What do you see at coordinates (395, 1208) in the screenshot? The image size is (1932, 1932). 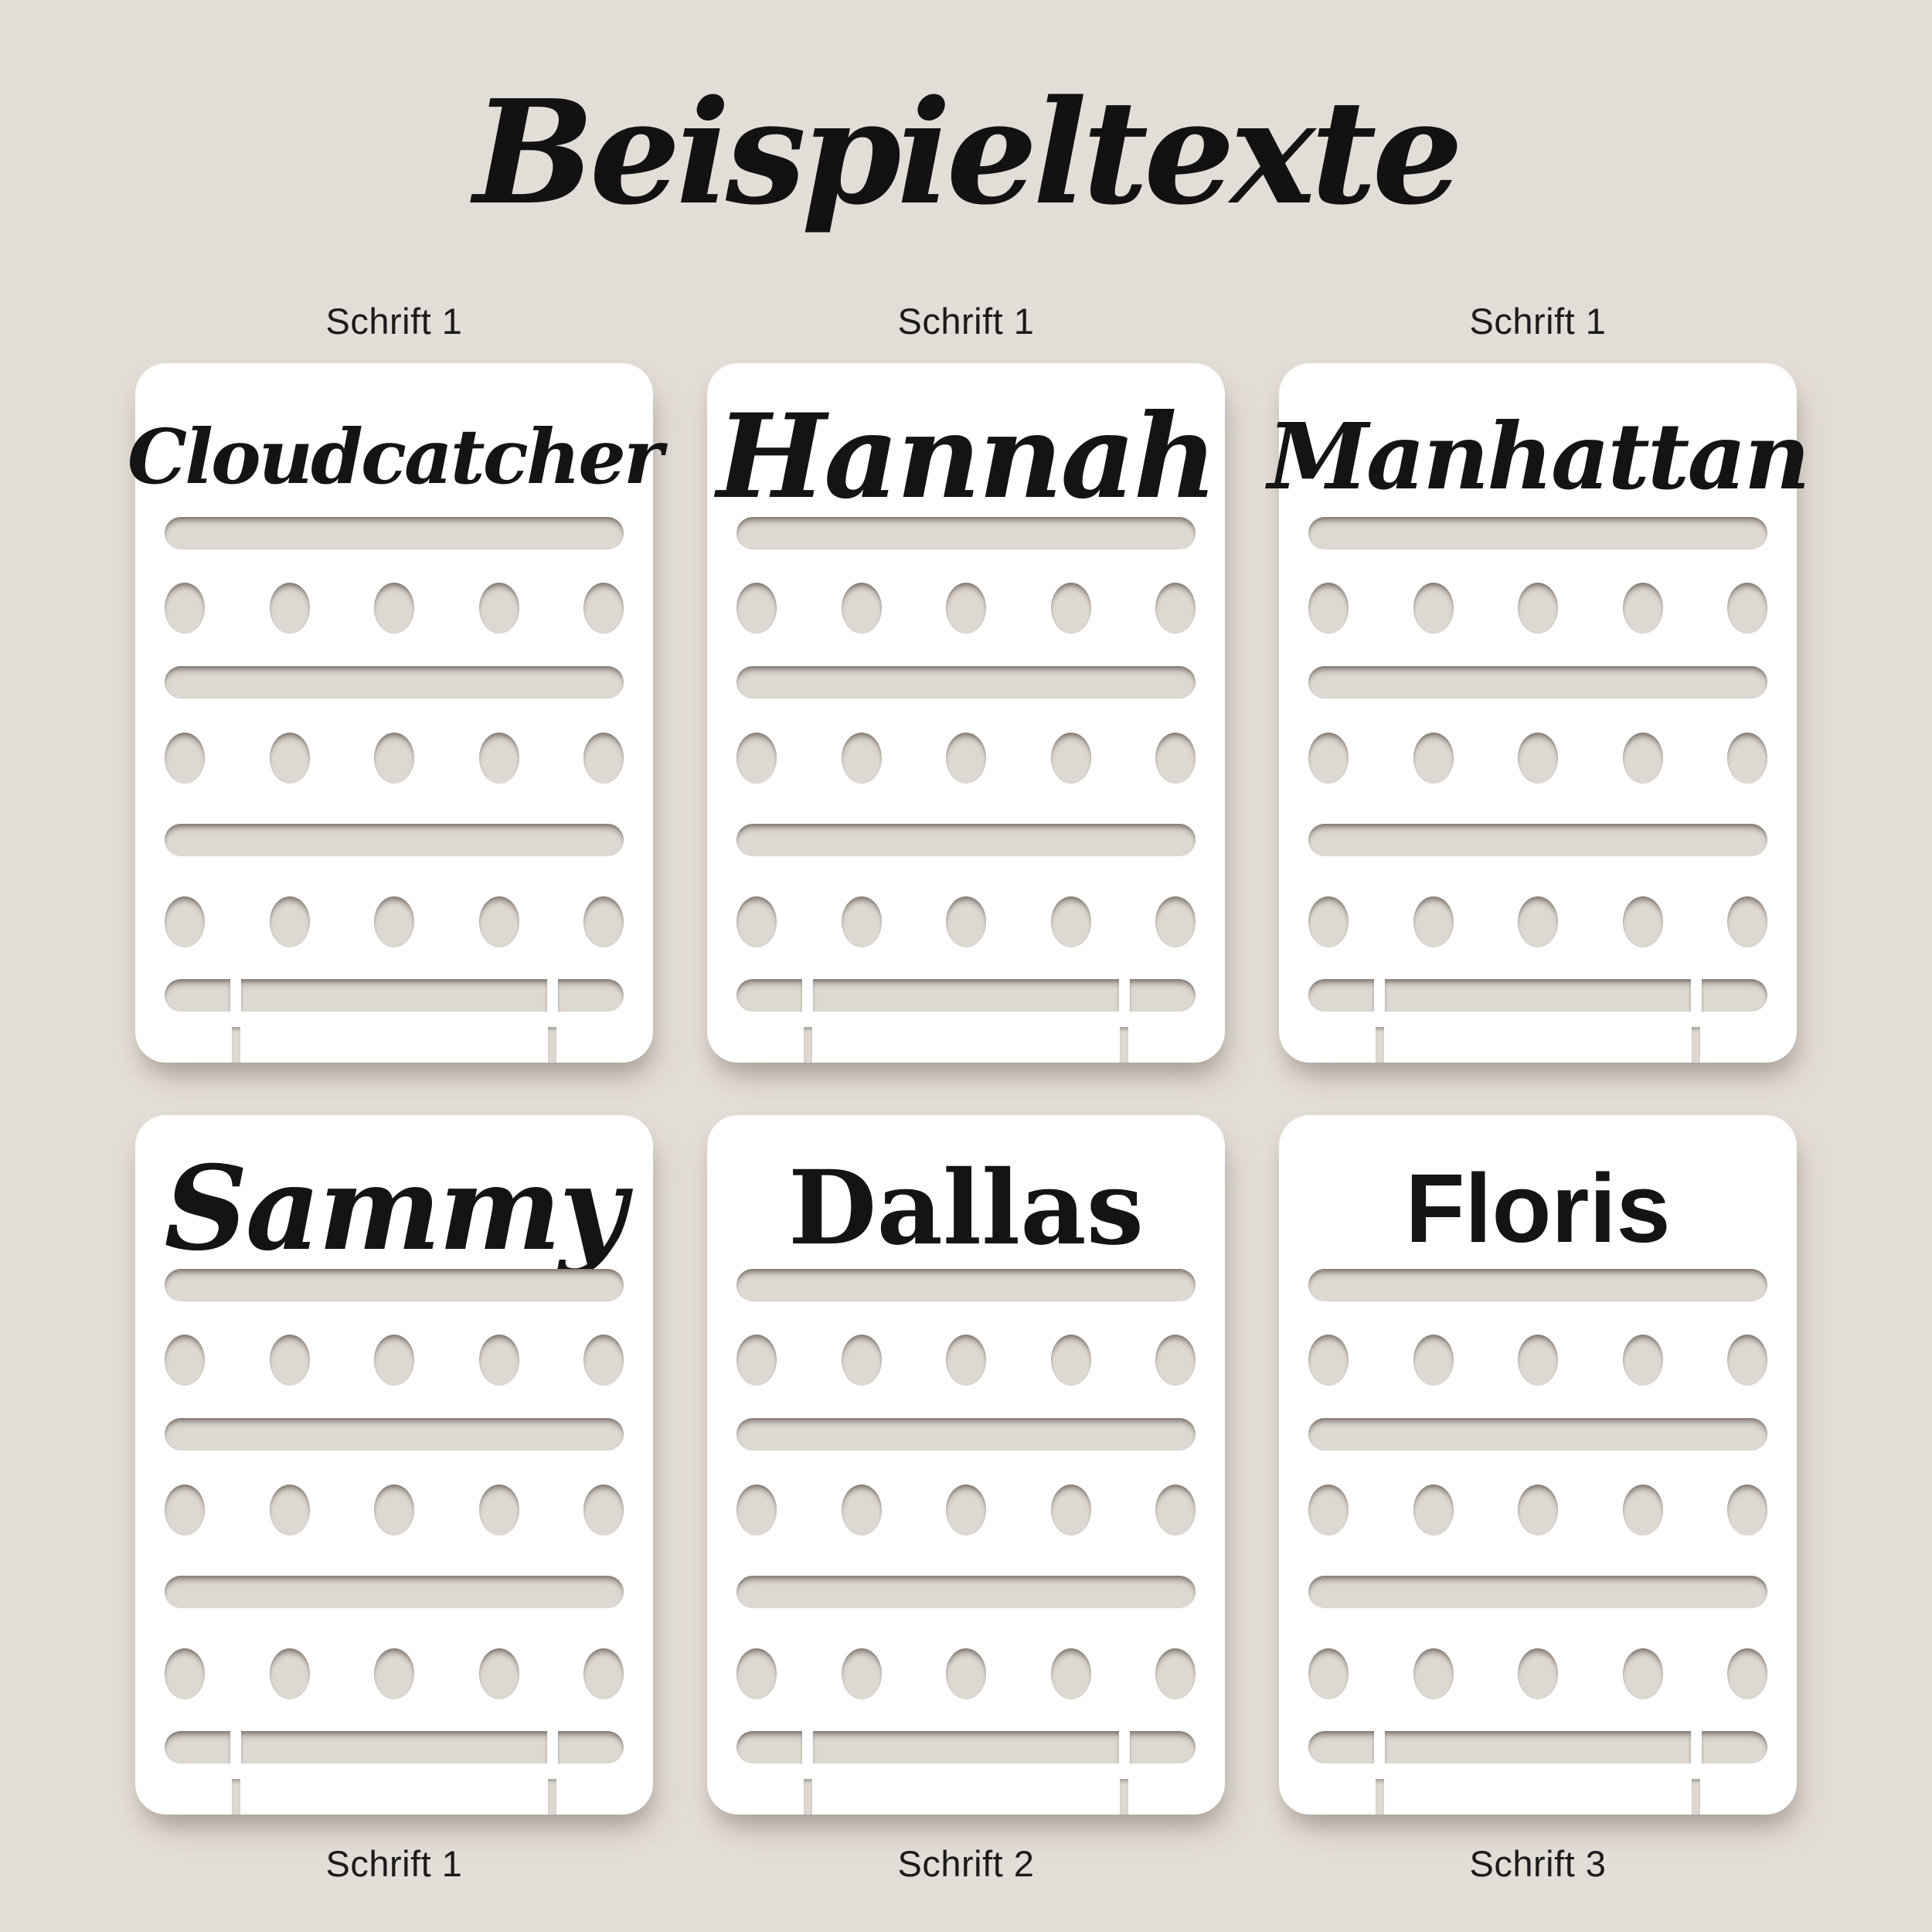 I see `sample-name: Sammy` at bounding box center [395, 1208].